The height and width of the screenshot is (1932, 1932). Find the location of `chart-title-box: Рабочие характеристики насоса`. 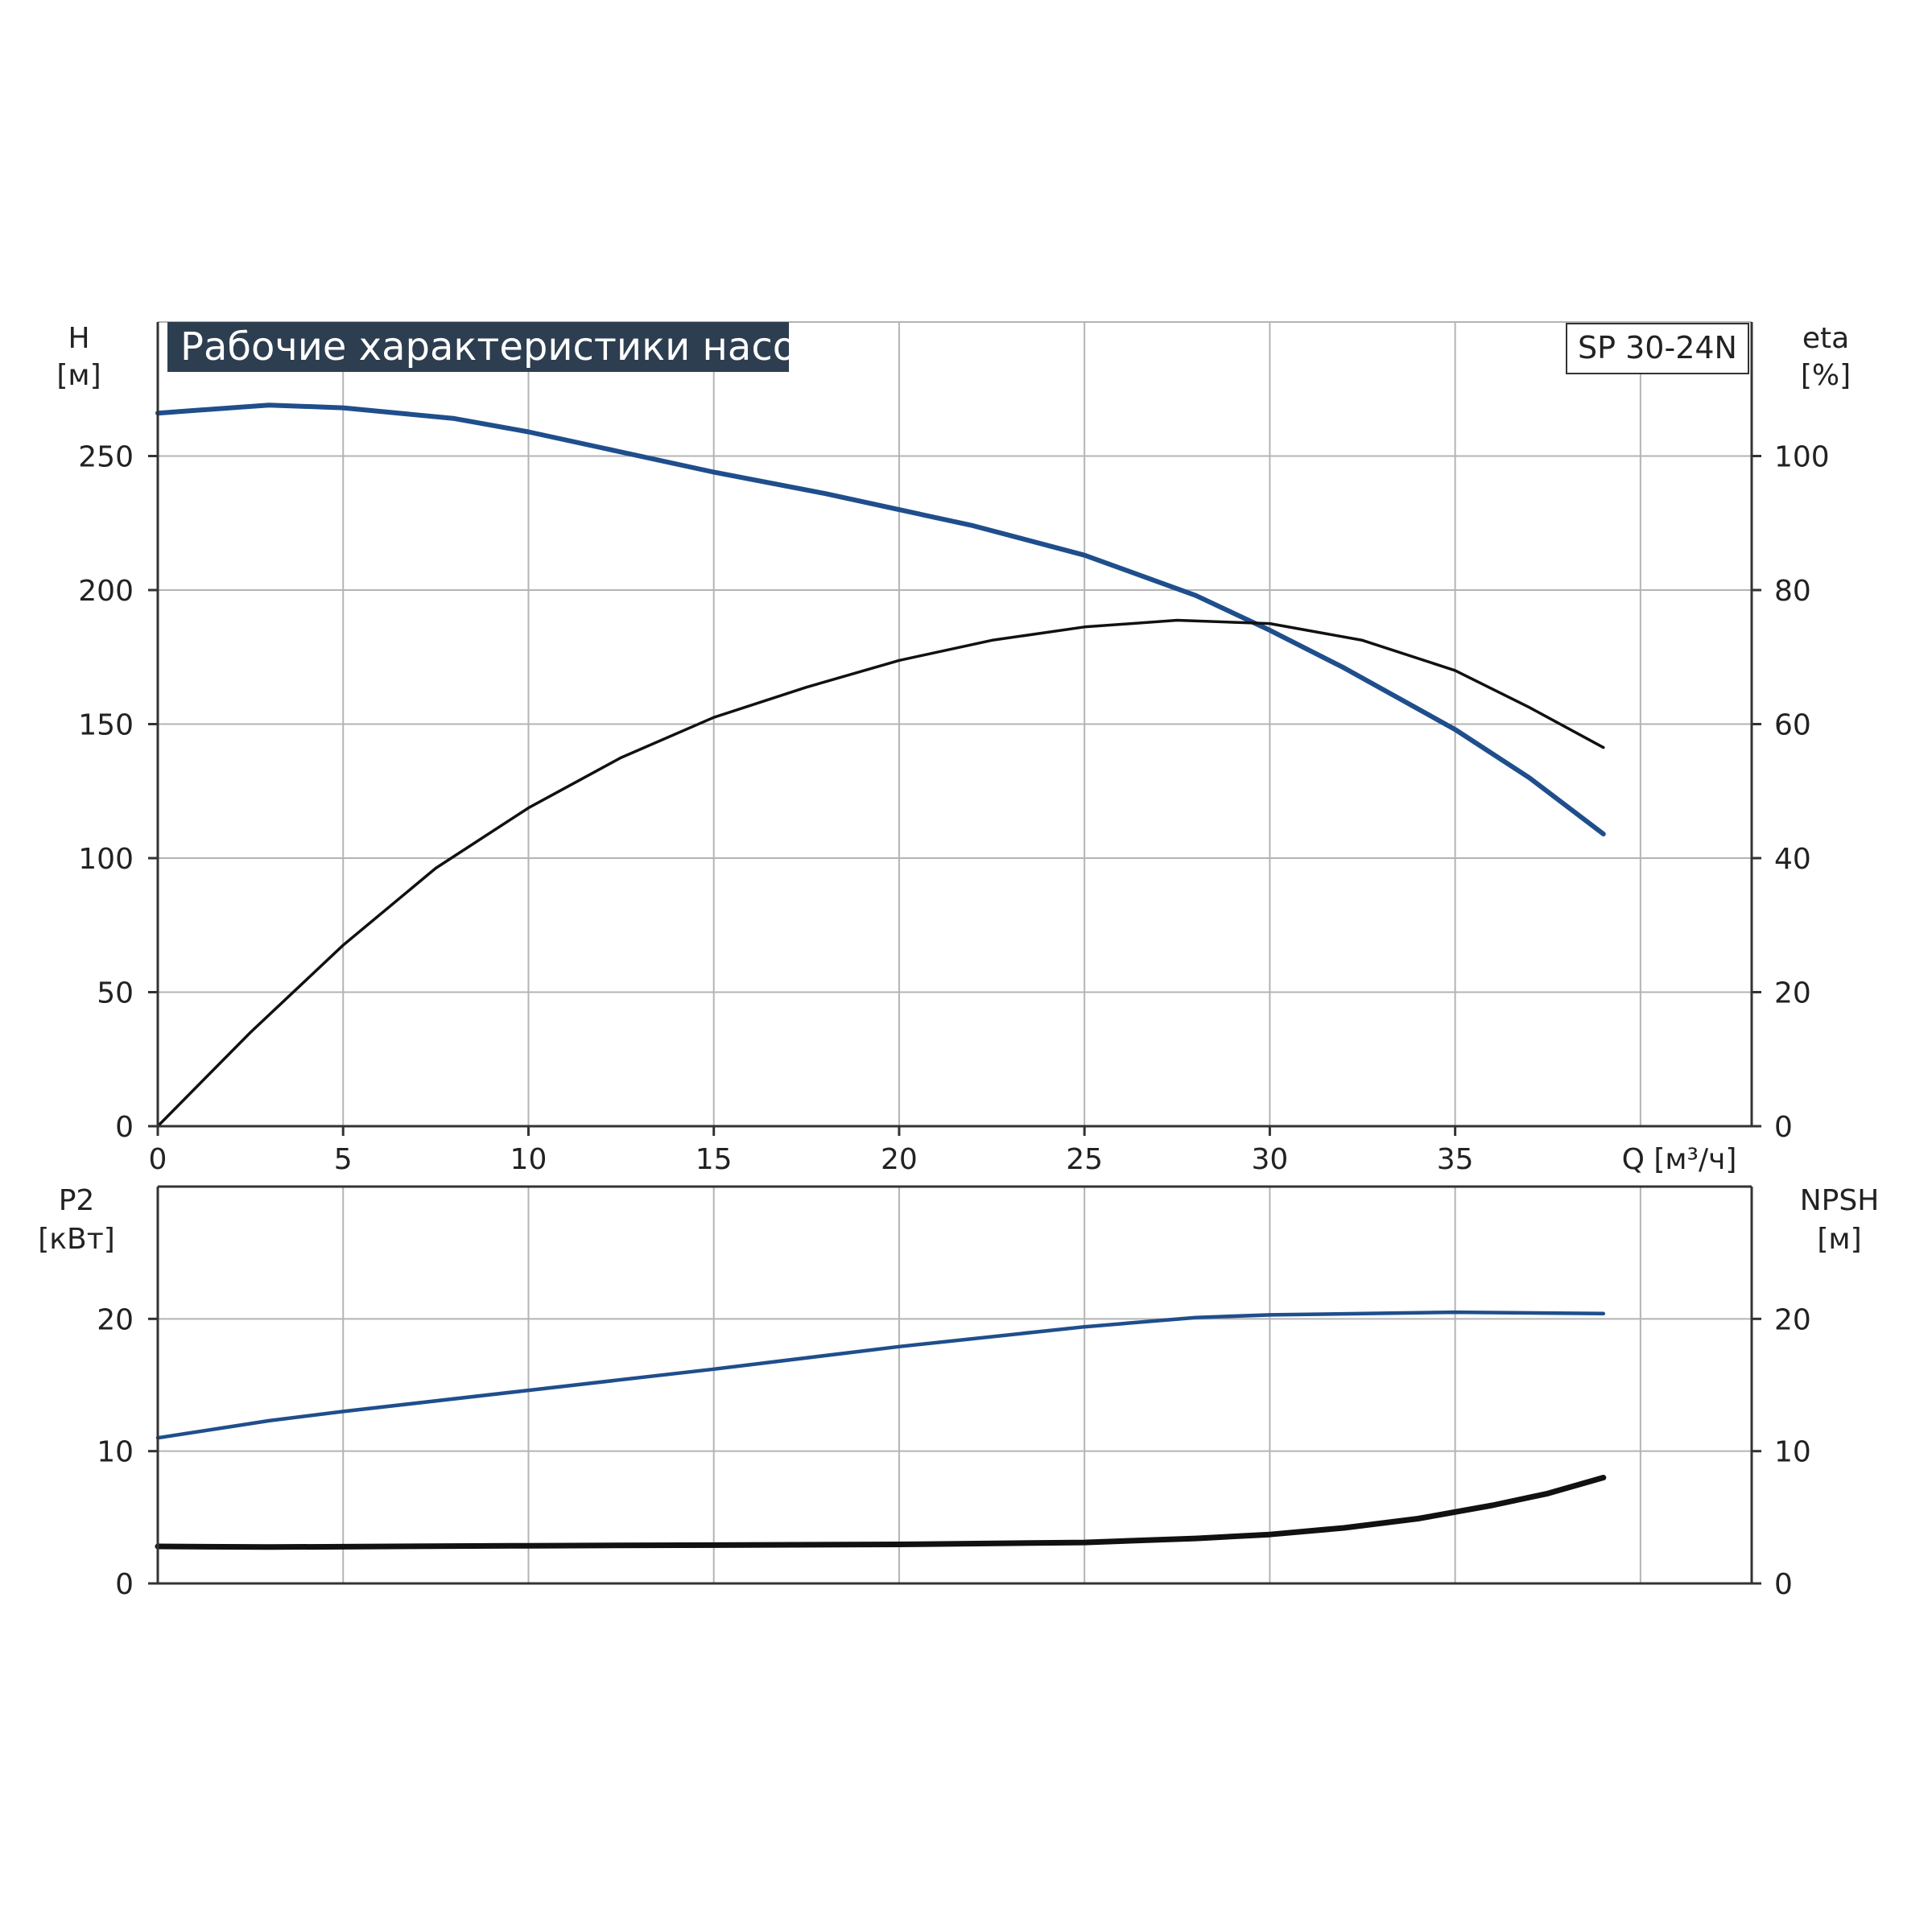

chart-title-box: Рабочие характеристики насоса is located at coordinates (504, 347).